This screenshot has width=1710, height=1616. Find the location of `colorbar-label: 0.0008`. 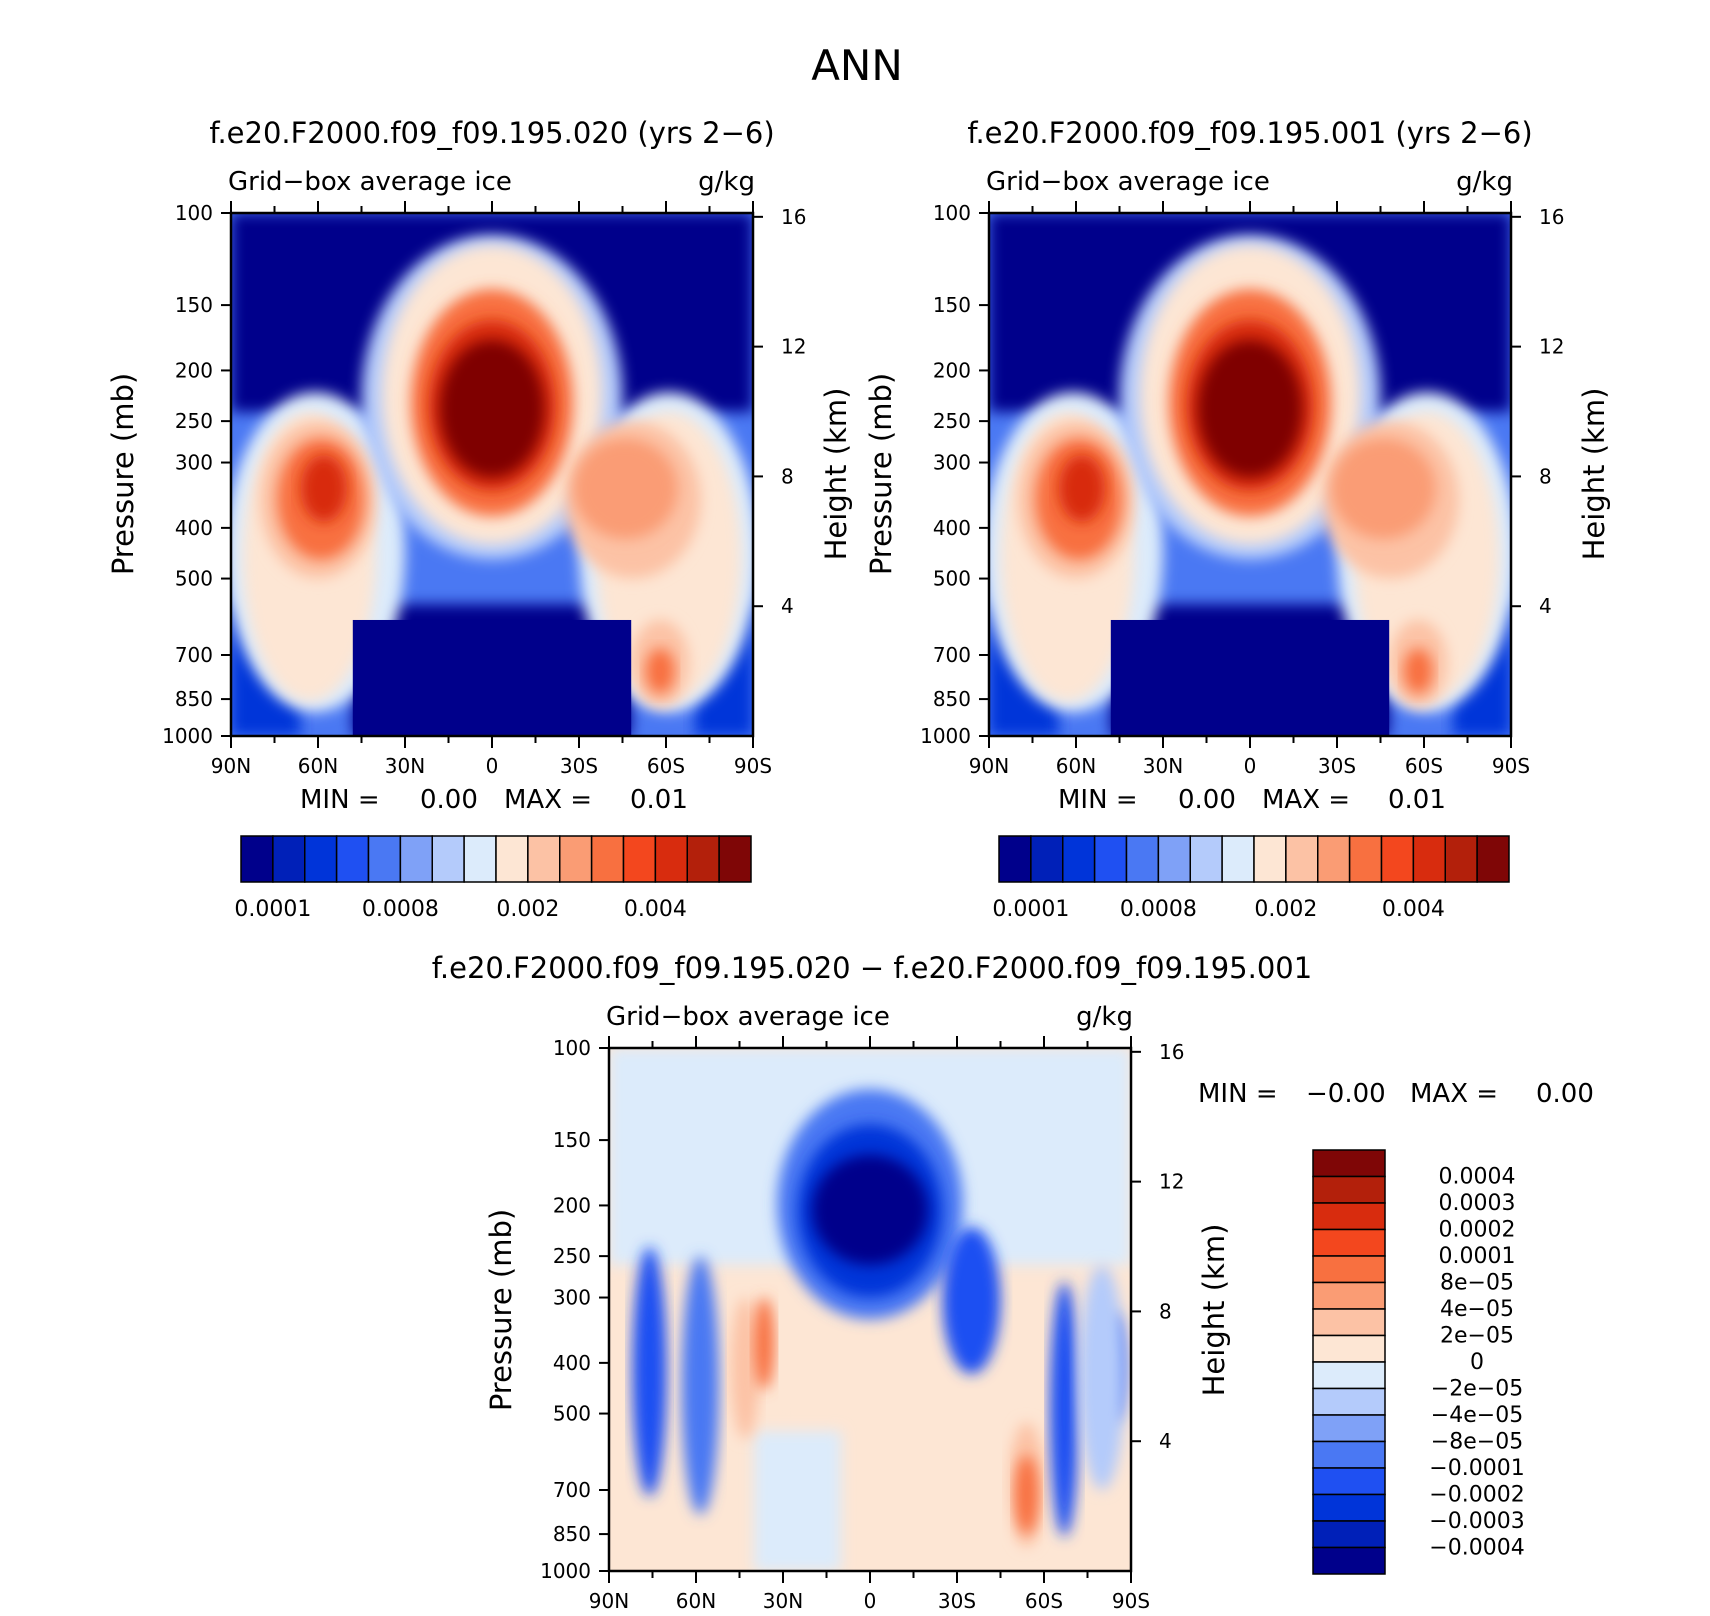

colorbar-label: 0.0008 is located at coordinates (1158, 909).